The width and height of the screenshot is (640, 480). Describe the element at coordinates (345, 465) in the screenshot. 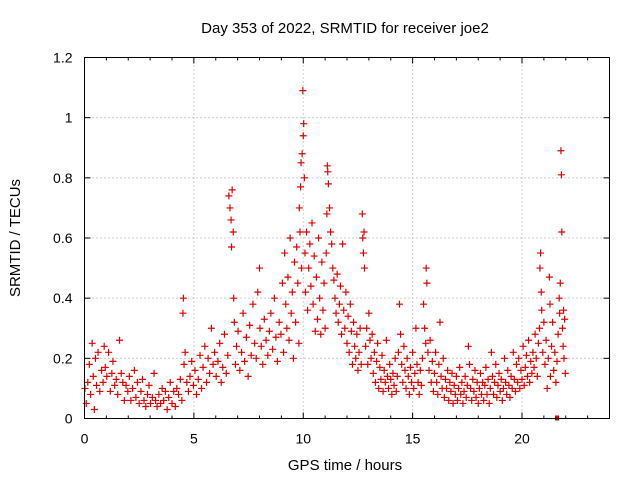

I see `x-axis-label: GPS time / hours` at that location.